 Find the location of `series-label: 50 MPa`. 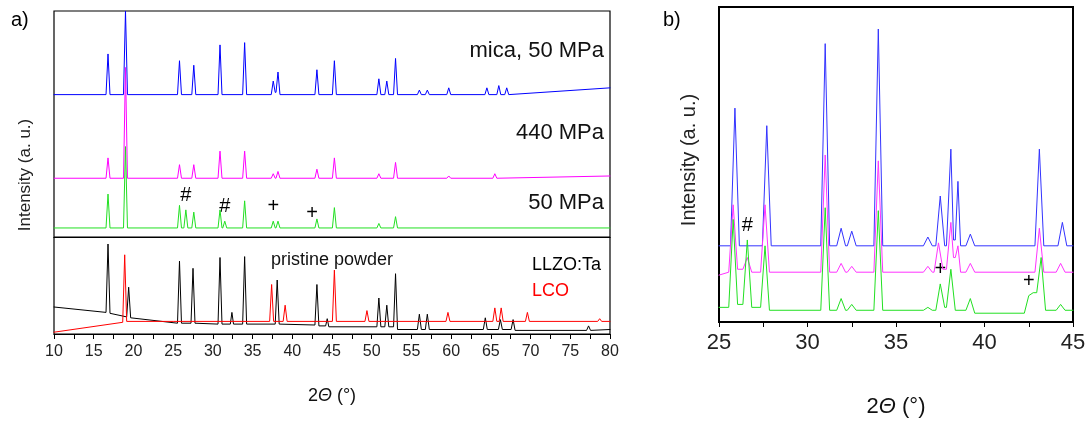

series-label: 50 MPa is located at coordinates (566, 202).